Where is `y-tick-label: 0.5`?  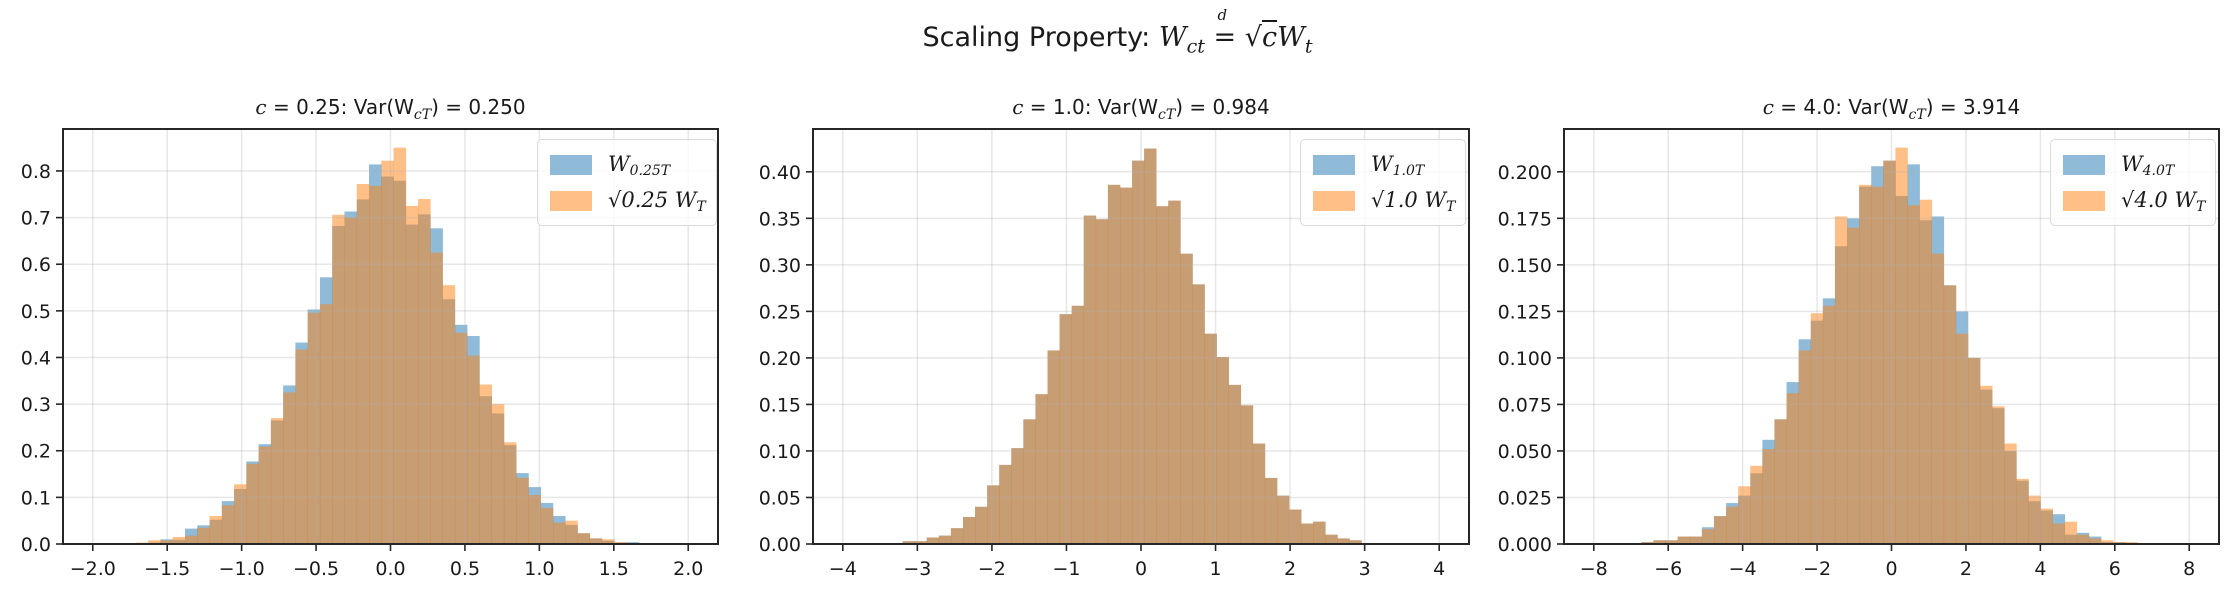 y-tick-label: 0.5 is located at coordinates (36, 312).